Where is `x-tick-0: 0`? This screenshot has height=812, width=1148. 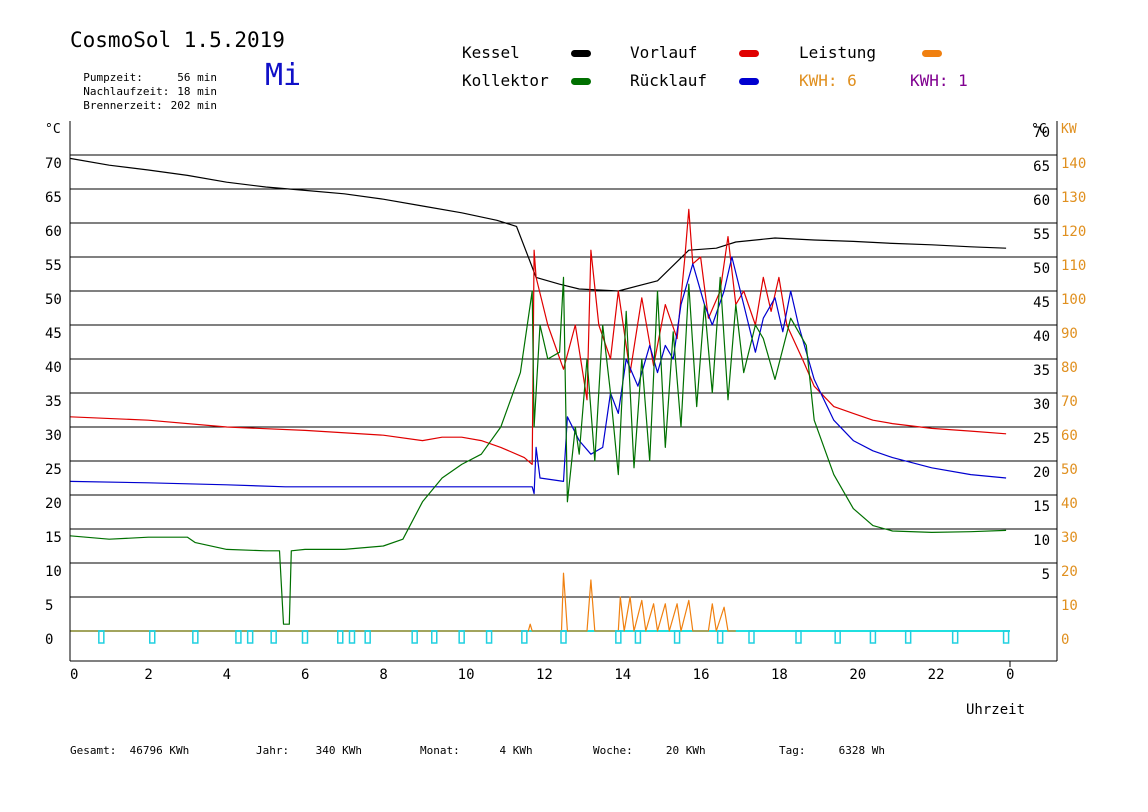
x-tick-0: 0 is located at coordinates (74, 675).